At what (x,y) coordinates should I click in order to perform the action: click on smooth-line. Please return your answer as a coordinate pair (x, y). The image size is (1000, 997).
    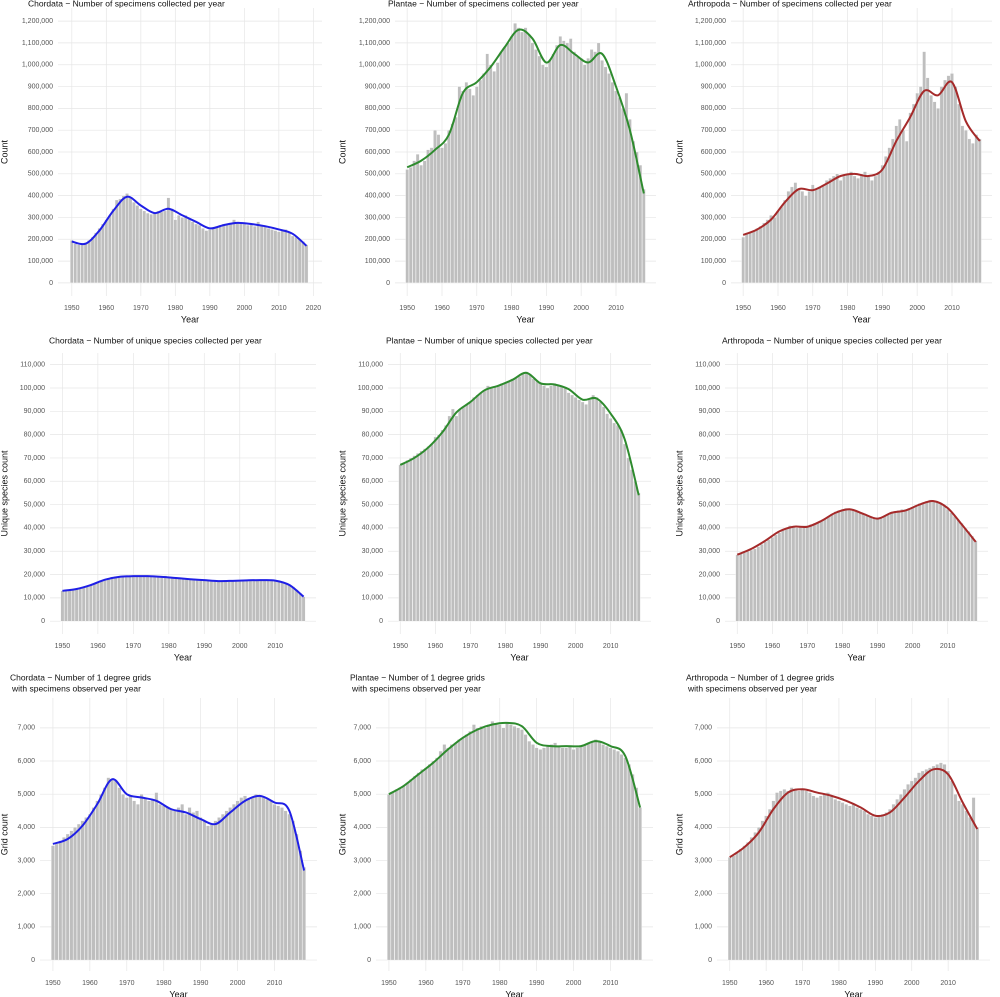
    Looking at the image, I should click on (515, 764).